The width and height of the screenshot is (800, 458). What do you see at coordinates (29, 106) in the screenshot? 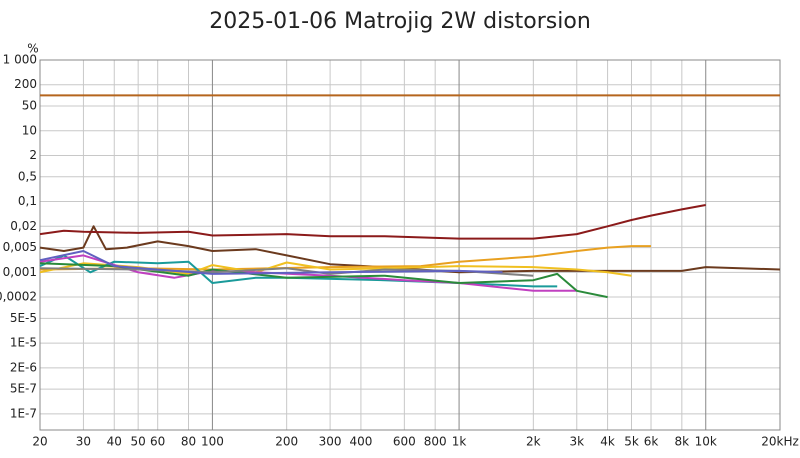
I see `y-tick-label: 50` at bounding box center [29, 106].